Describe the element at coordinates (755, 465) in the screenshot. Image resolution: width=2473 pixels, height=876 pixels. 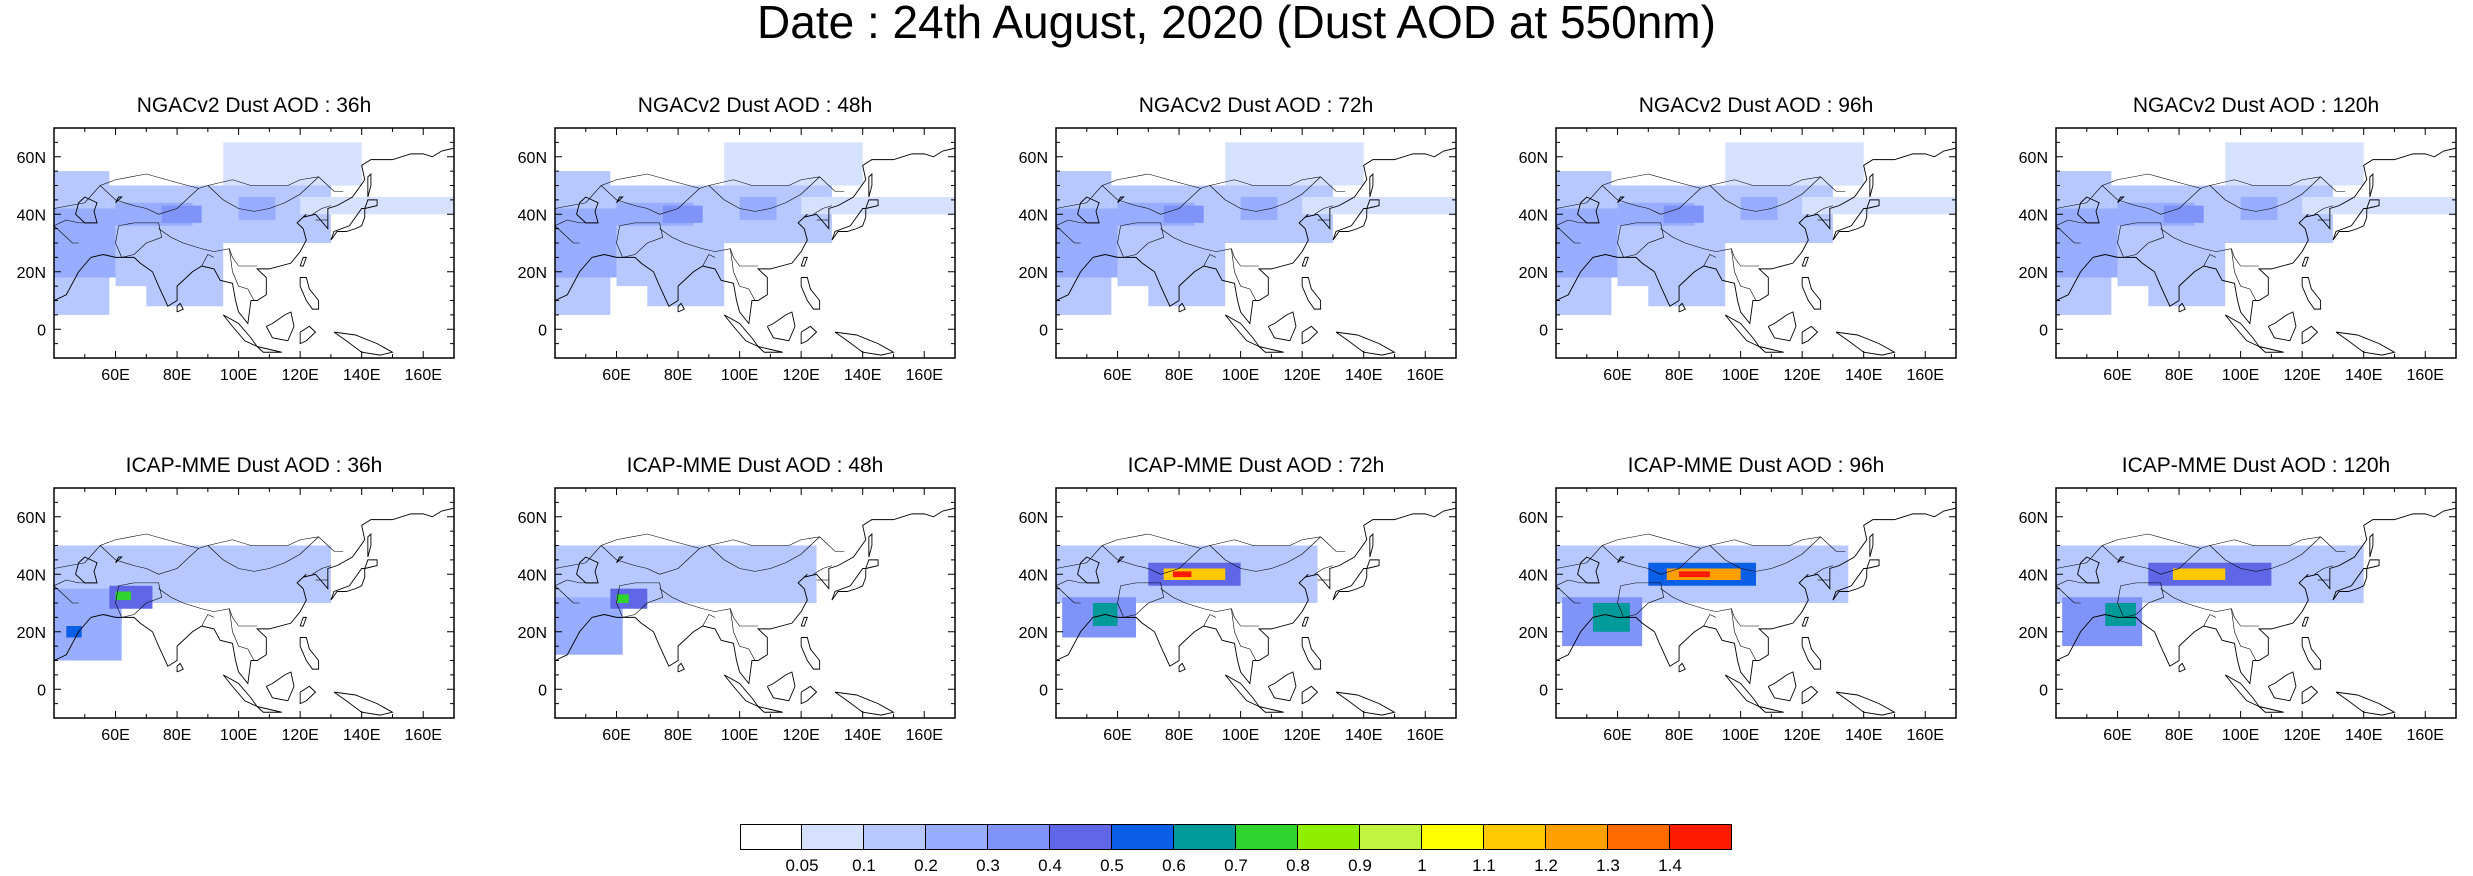
I see `panel-title: ICAP-MME Dust AOD : 48h` at that location.